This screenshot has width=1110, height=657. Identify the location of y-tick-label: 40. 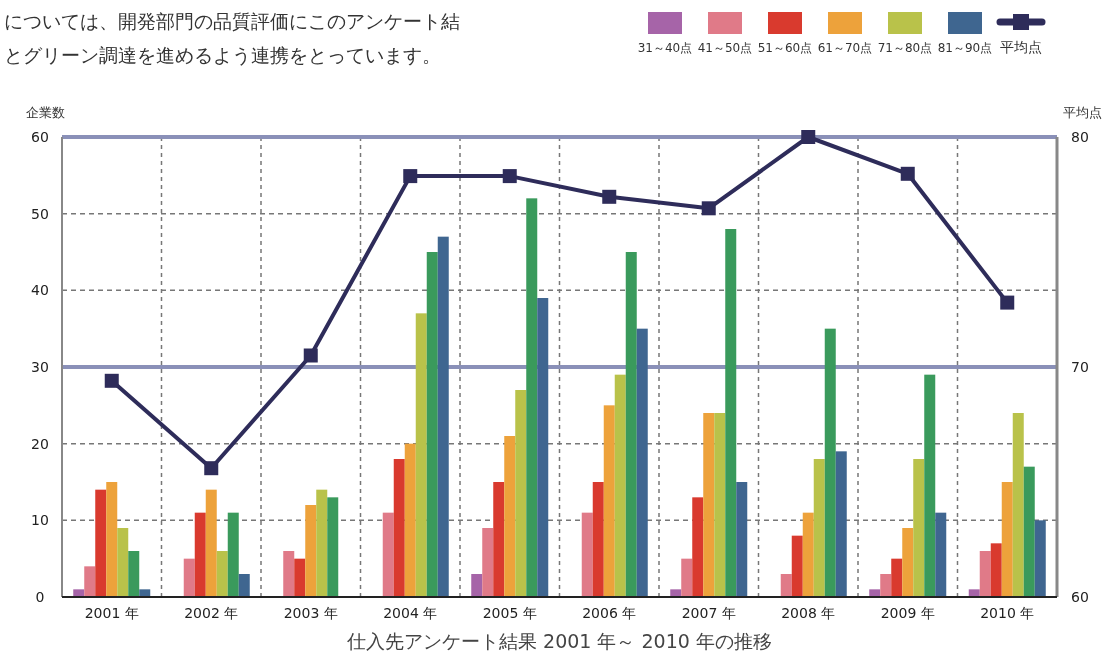
(40, 290).